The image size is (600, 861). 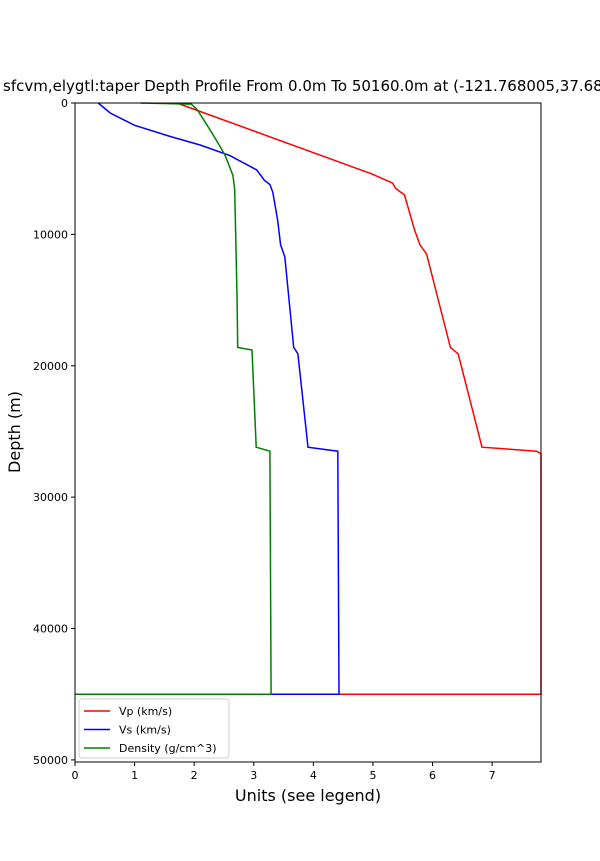 What do you see at coordinates (50, 629) in the screenshot?
I see `y-tick-label: 40000` at bounding box center [50, 629].